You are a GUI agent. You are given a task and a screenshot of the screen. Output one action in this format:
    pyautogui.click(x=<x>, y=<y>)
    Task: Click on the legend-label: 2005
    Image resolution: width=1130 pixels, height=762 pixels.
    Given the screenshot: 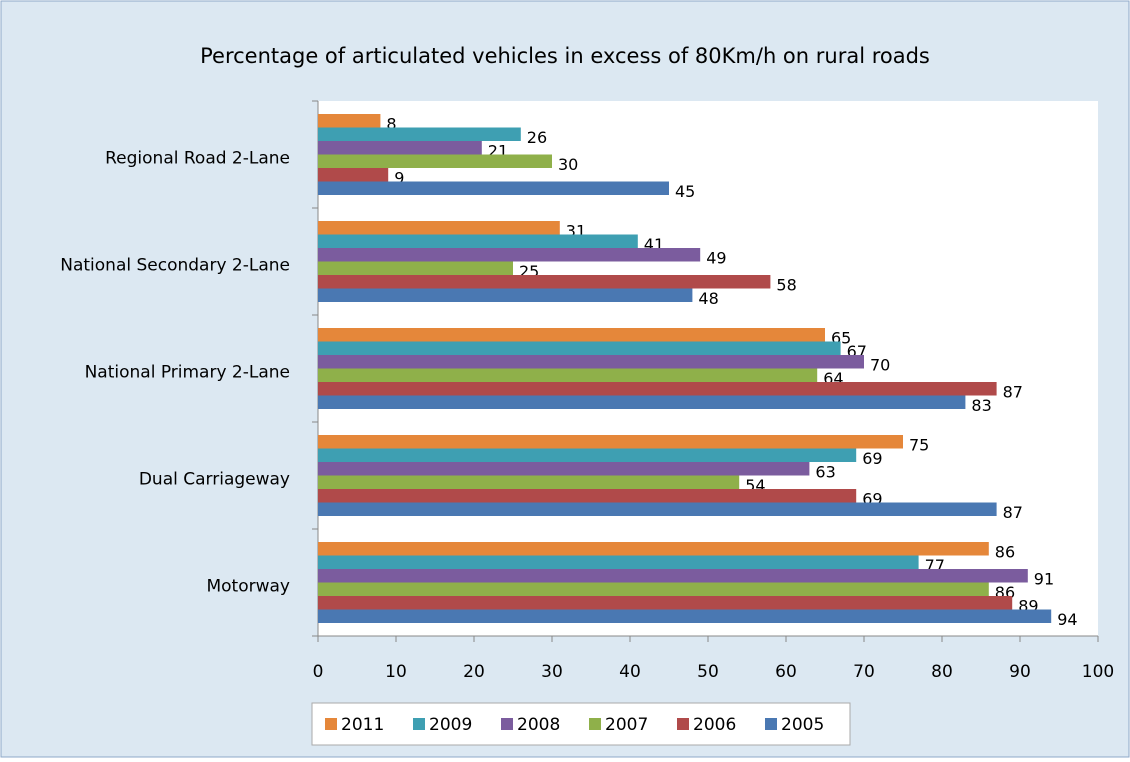 What is the action you would take?
    pyautogui.click(x=802, y=725)
    